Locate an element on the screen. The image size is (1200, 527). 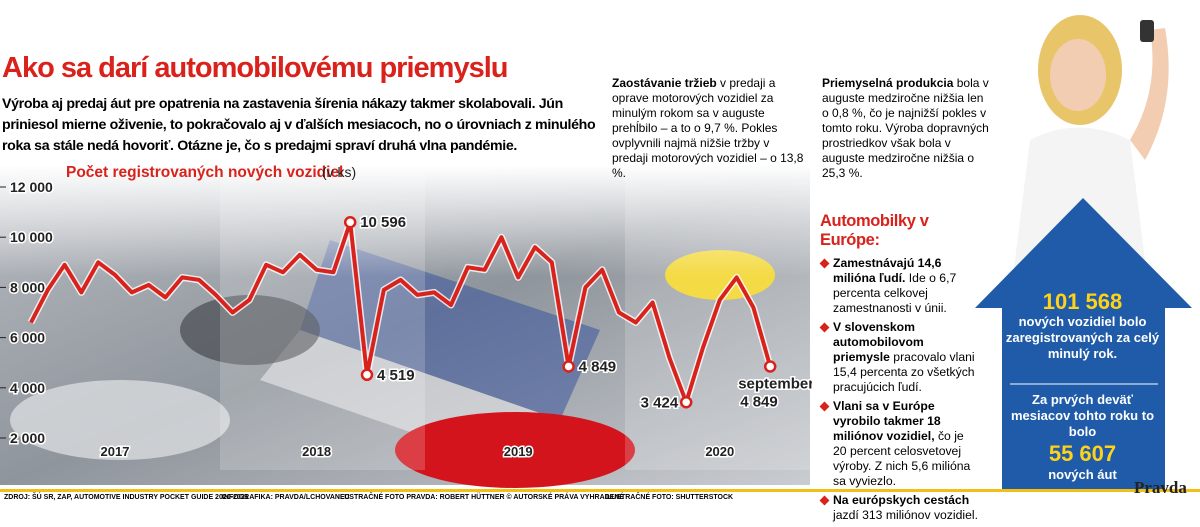
year-band is located at coordinates (322, 320).